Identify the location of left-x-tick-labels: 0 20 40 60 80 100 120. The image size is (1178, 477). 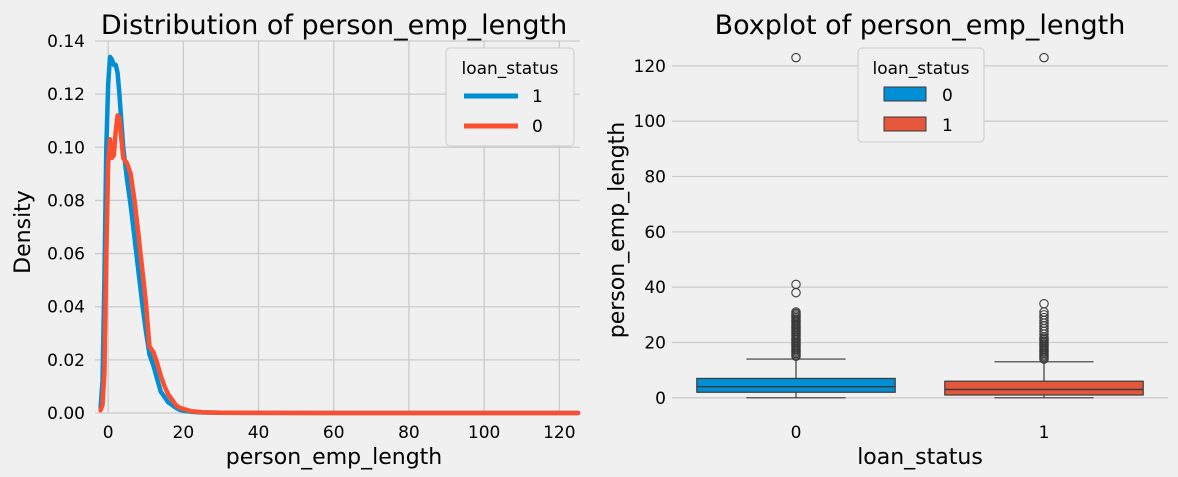
(339, 433).